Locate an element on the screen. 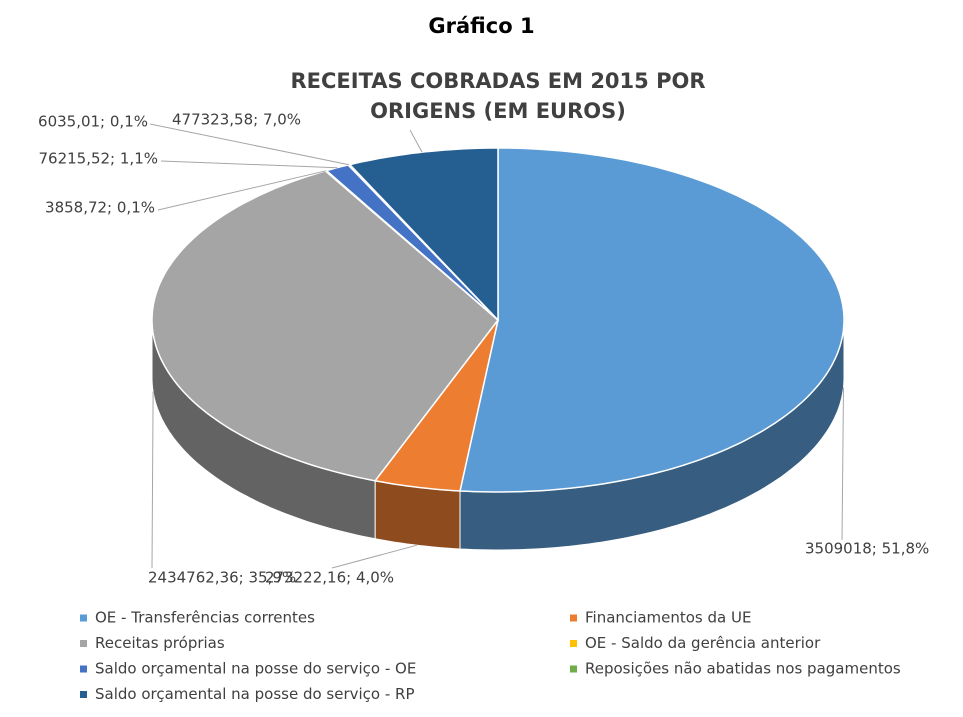 The image size is (963, 717). legend-label: Financiamentos da UE is located at coordinates (668, 618).